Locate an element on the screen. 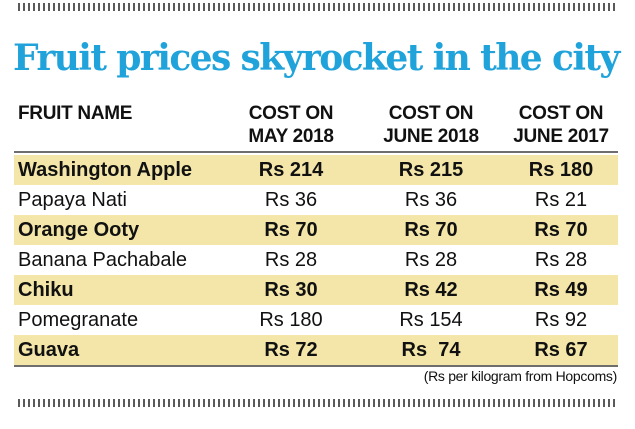 The image size is (635, 429). table-row: Banana Pachabale Rs 28 Rs 28 Rs 28 is located at coordinates (316, 260).